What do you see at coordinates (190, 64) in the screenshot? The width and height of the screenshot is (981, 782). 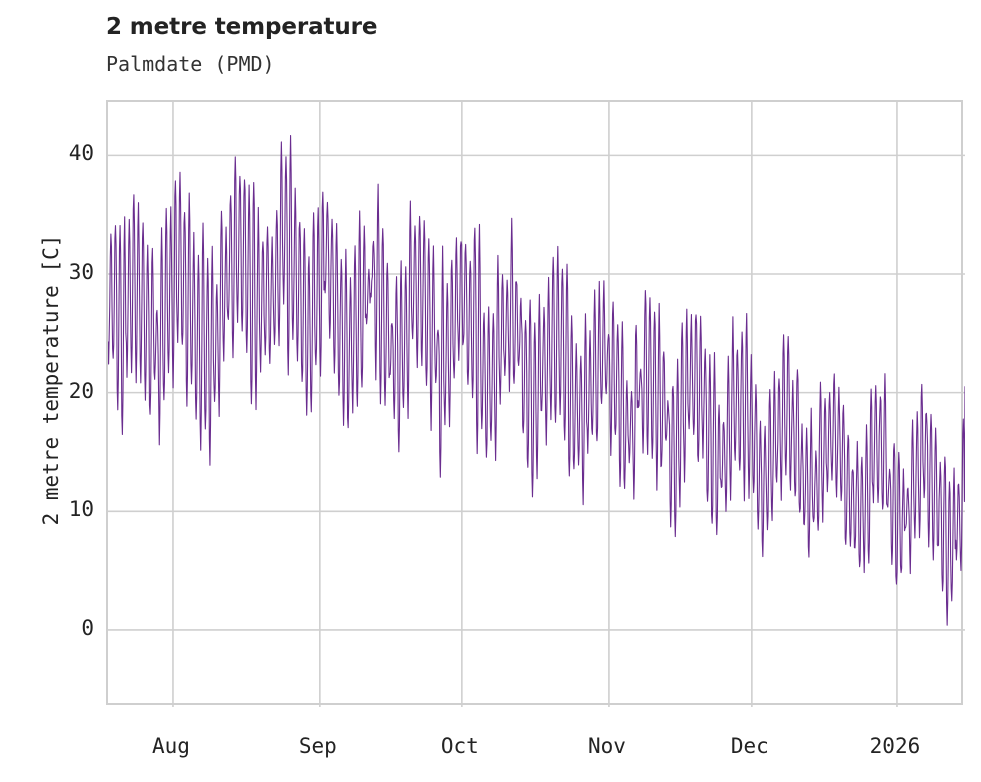 I see `chart-subtitle: Palmdate (PMD)` at bounding box center [190, 64].